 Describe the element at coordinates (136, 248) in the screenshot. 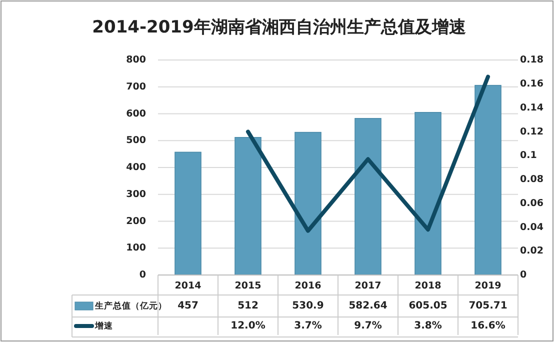

I see `y-tick-label: 100` at that location.